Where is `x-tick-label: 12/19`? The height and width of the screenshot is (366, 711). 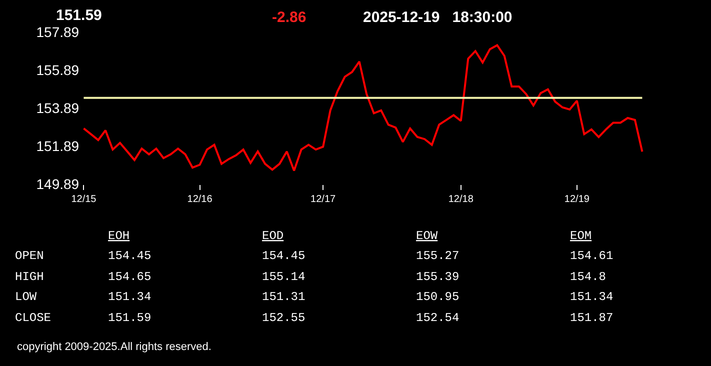 x-tick-label: 12/19 is located at coordinates (577, 199).